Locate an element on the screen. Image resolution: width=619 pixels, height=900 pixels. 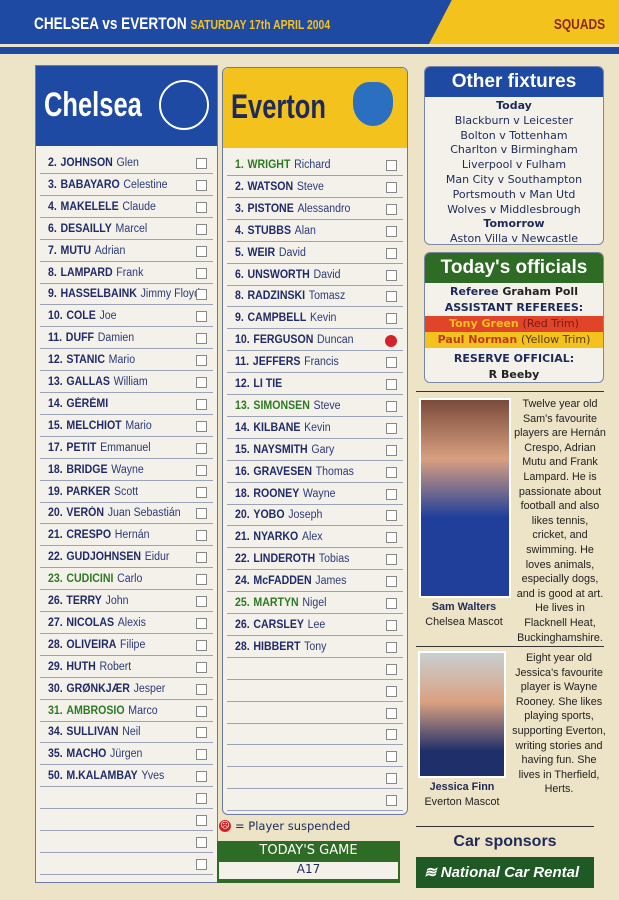
player-row: 21. CRESPO Hernán is located at coordinates (126, 536).